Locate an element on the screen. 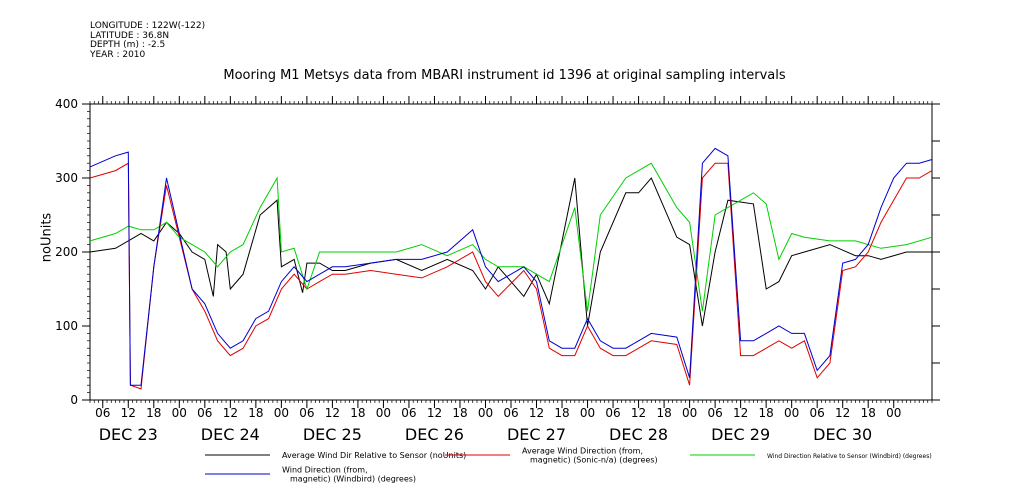  latitude-text: LATITUDE : 36.8N is located at coordinates (130, 35).